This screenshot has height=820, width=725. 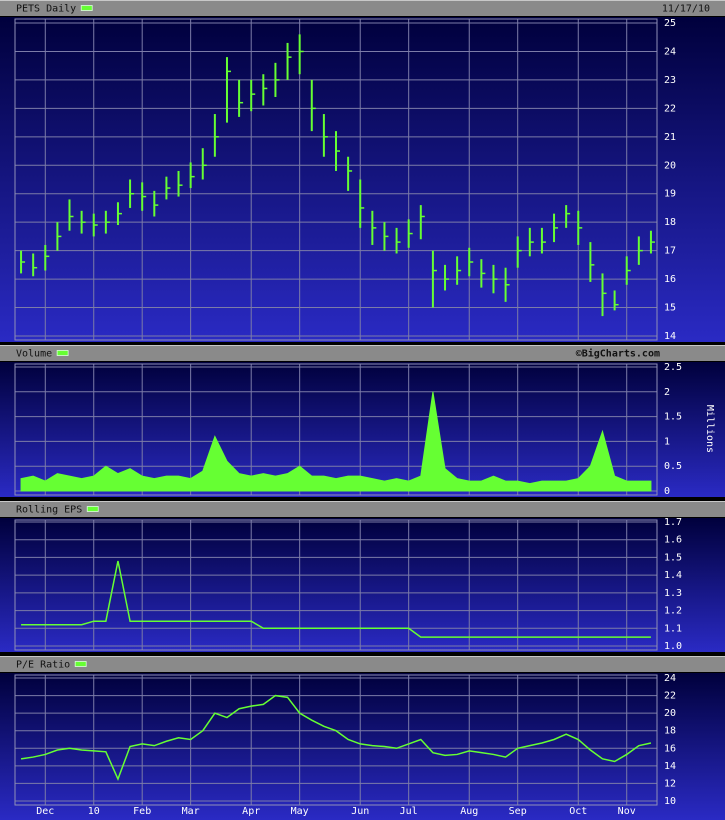 I want to click on y-axis-label: Millions, so click(x=709, y=429).